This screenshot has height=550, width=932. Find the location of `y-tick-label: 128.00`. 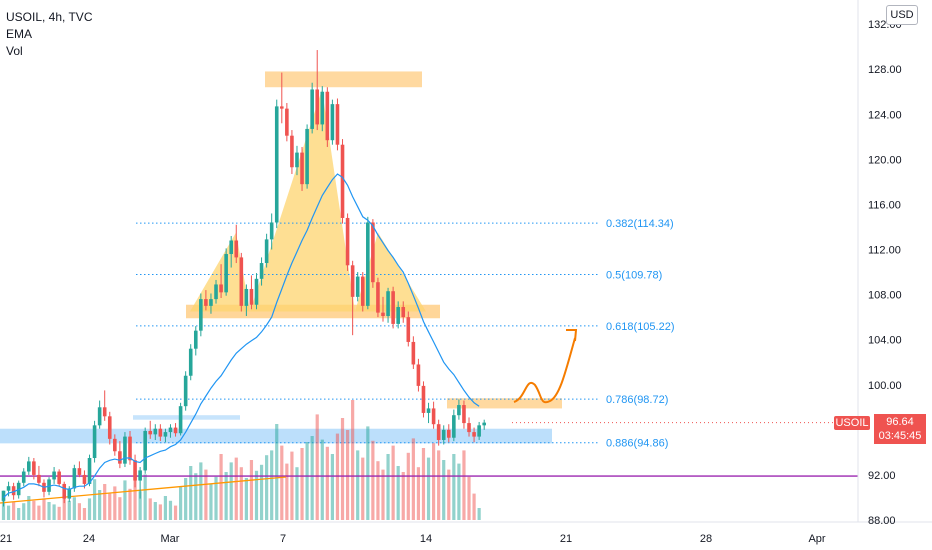

y-tick-label: 128.00 is located at coordinates (885, 70).